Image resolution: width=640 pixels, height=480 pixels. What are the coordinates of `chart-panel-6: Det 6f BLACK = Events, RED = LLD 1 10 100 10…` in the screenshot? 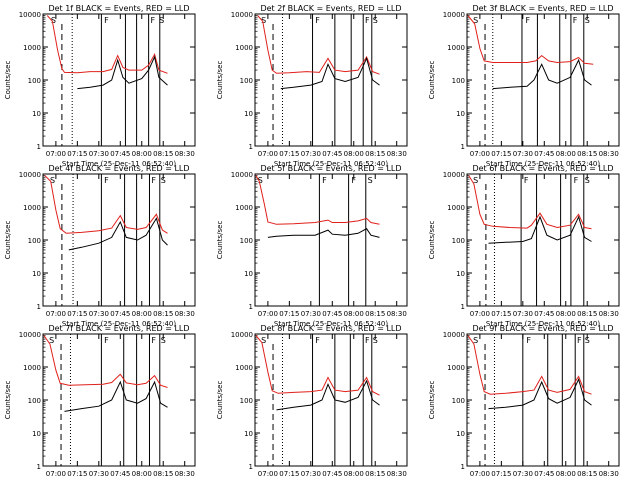 It's located at (524, 246).